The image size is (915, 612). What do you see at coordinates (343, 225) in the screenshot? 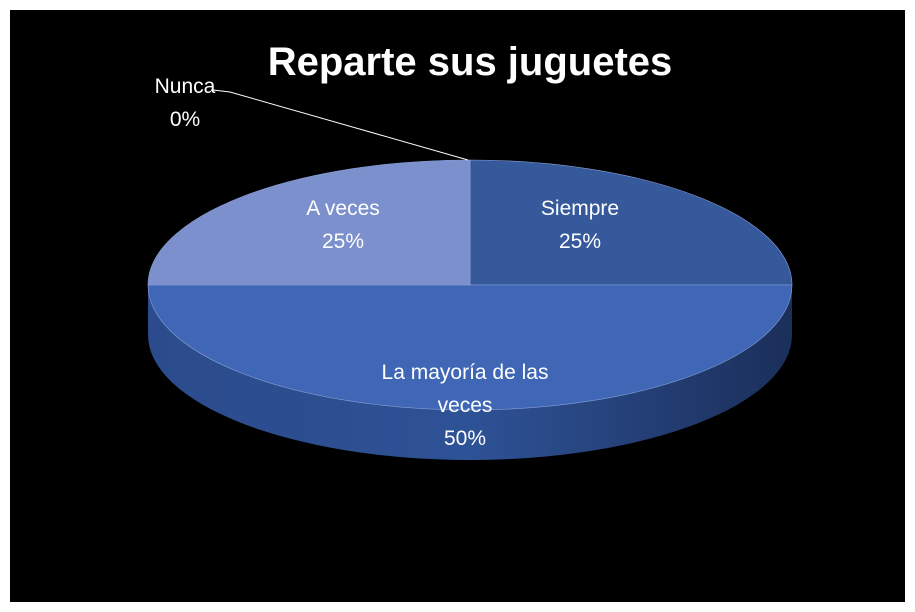
I see `slice-label: A veces 25%` at bounding box center [343, 225].